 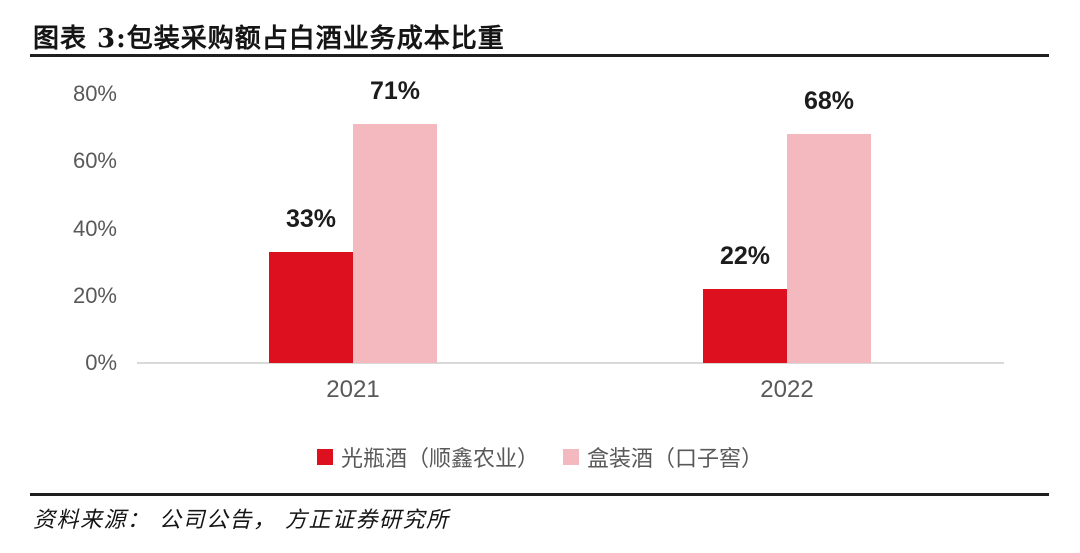 I want to click on y-axis-tick-label: 60%, so click(x=94, y=161).